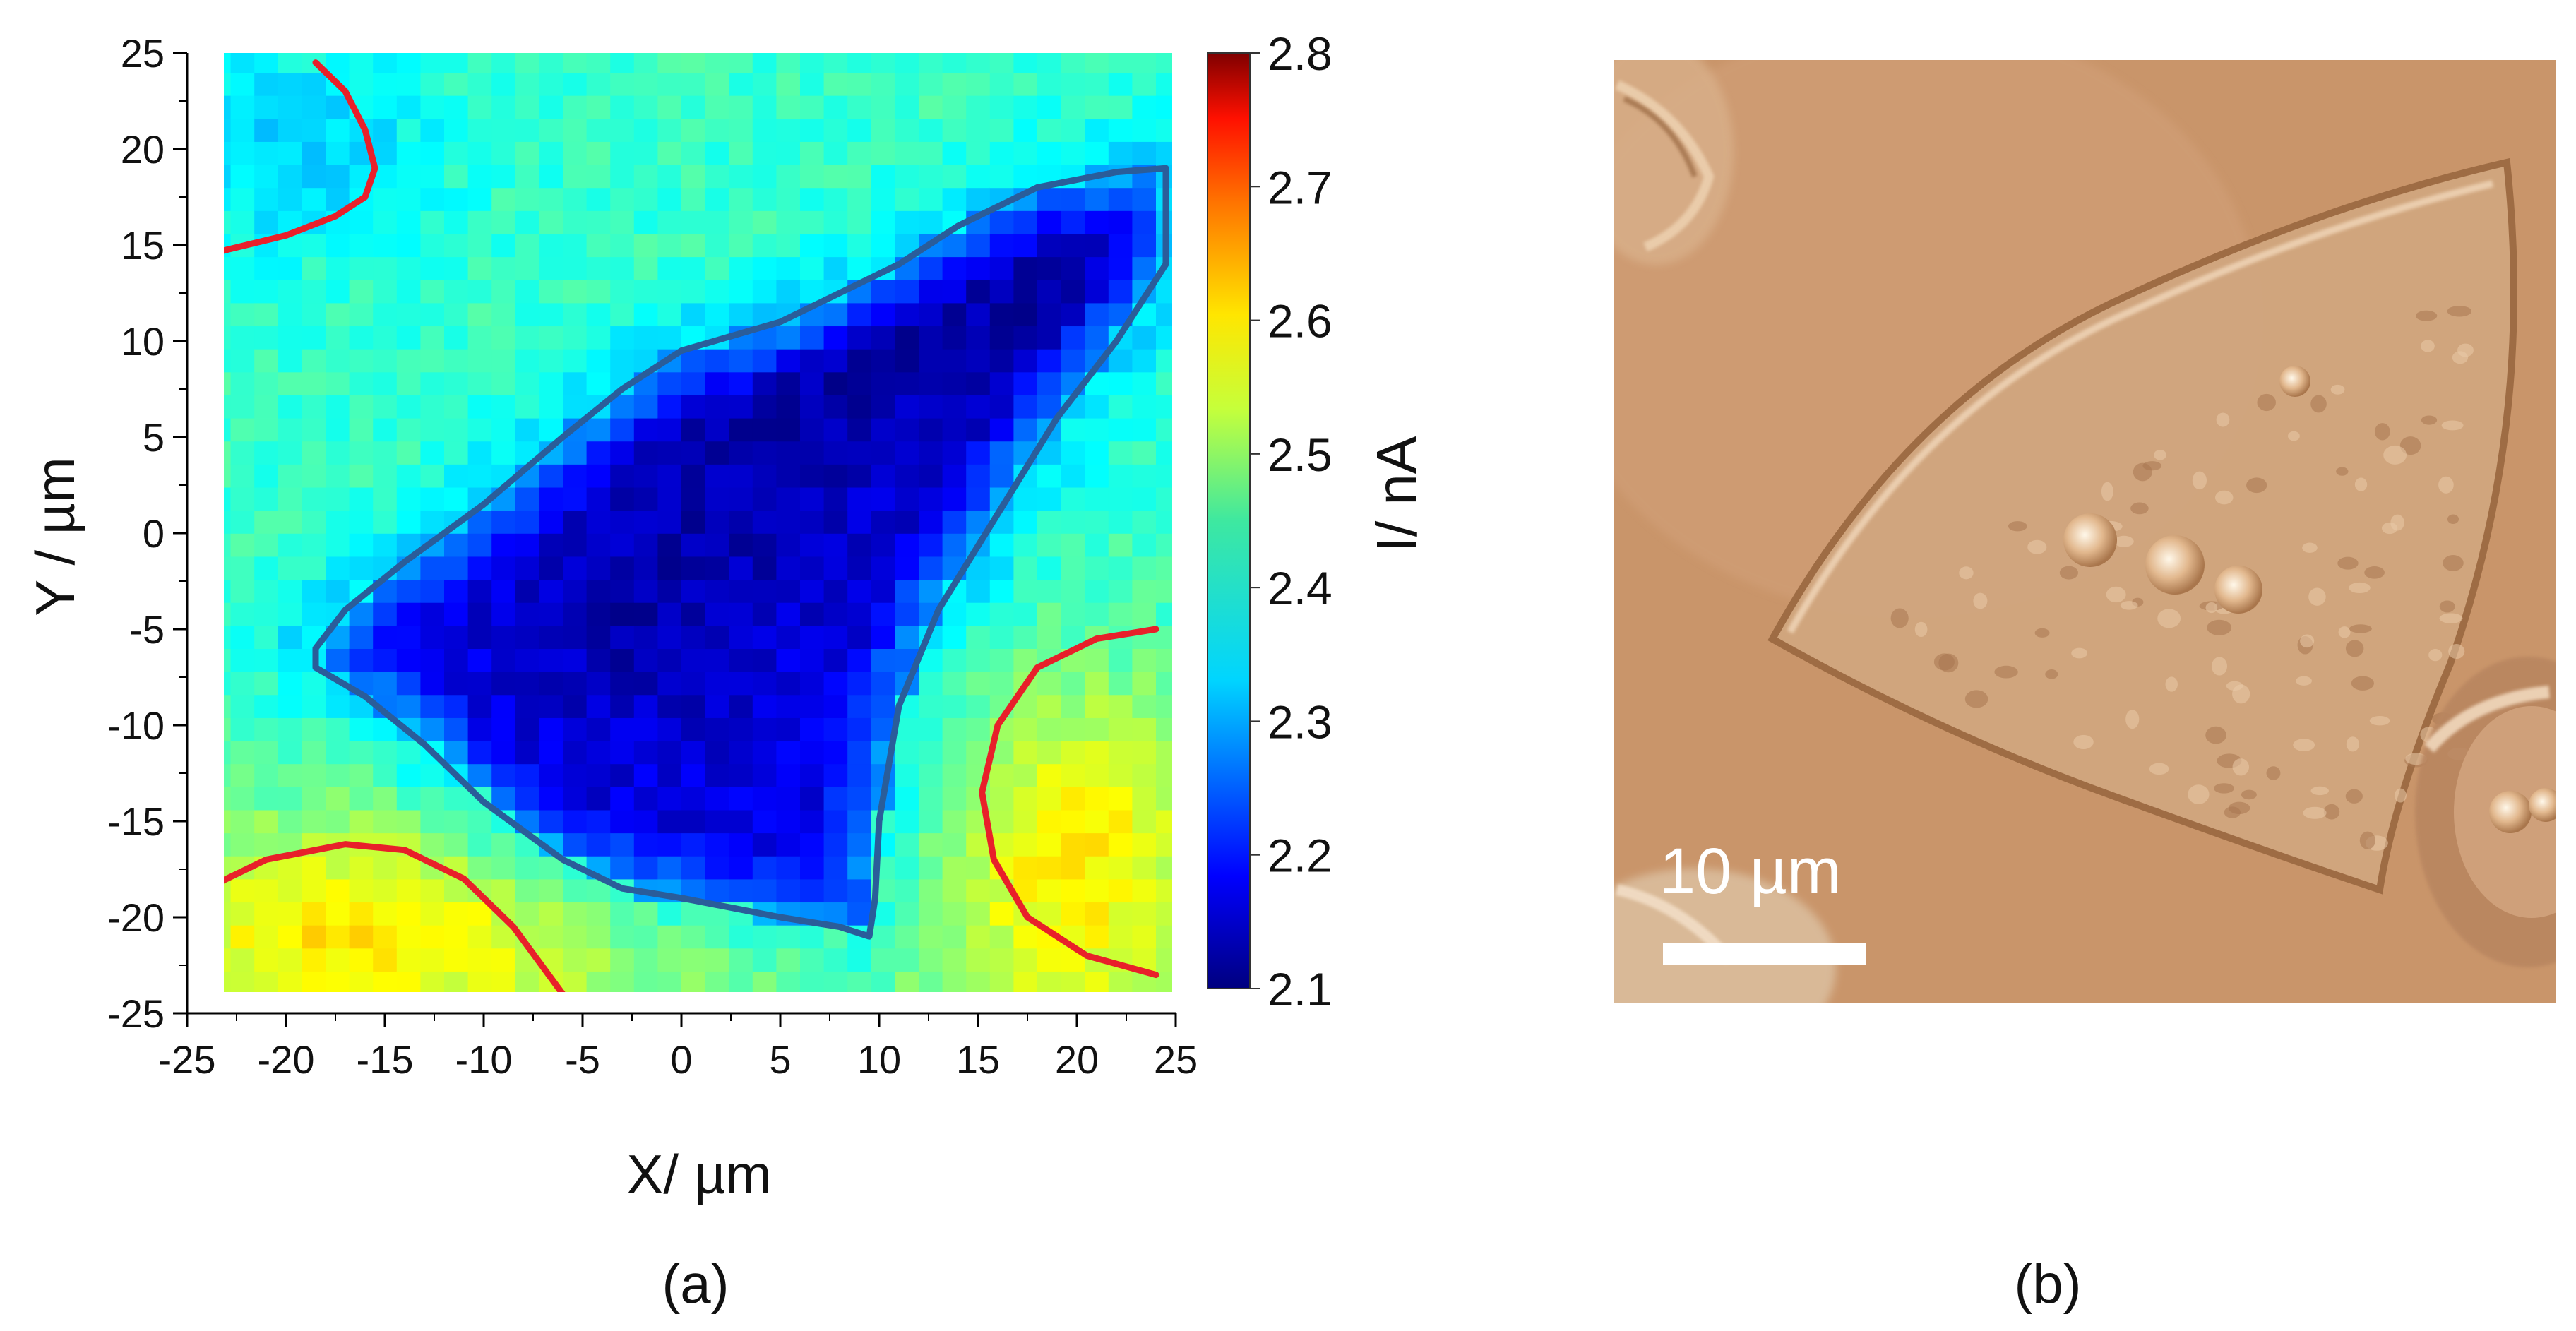 The height and width of the screenshot is (1331, 2576). What do you see at coordinates (143, 245) in the screenshot?
I see `y-tick-label: 15` at bounding box center [143, 245].